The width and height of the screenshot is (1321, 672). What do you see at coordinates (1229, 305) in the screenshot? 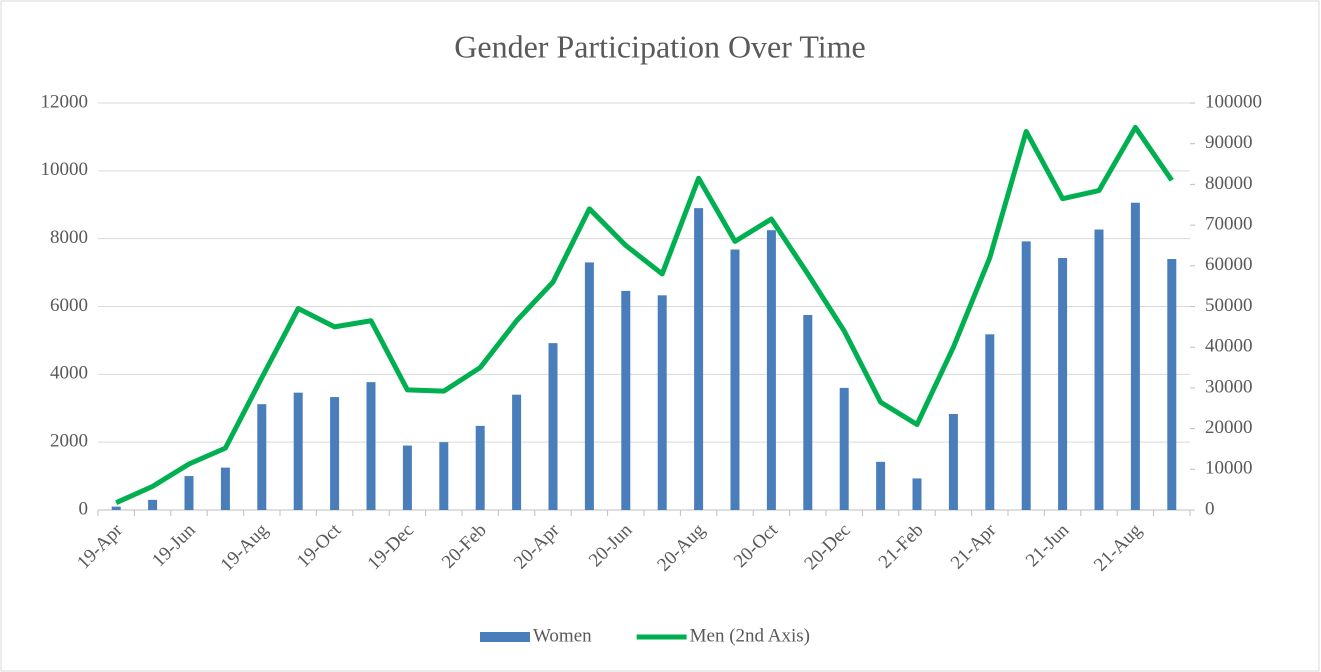
I see `y2-tick-label: 50000` at bounding box center [1229, 305].